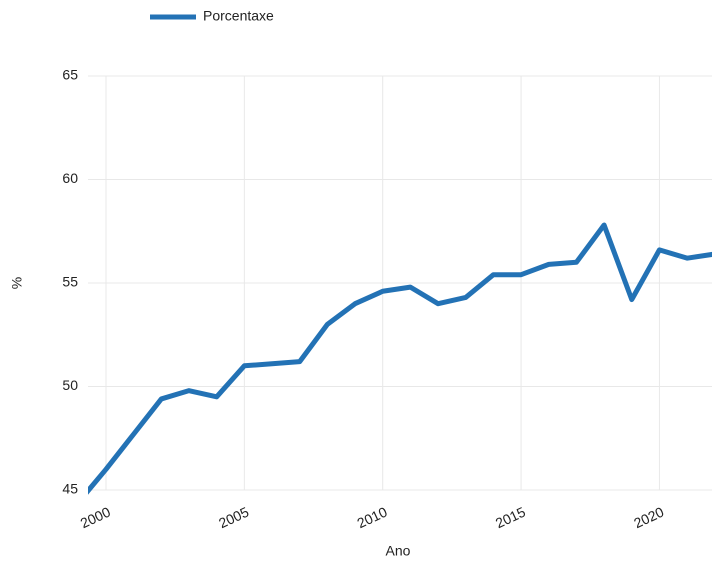 This screenshot has width=712, height=562. Describe the element at coordinates (510, 517) in the screenshot. I see `x-tick-label: 2015` at that location.